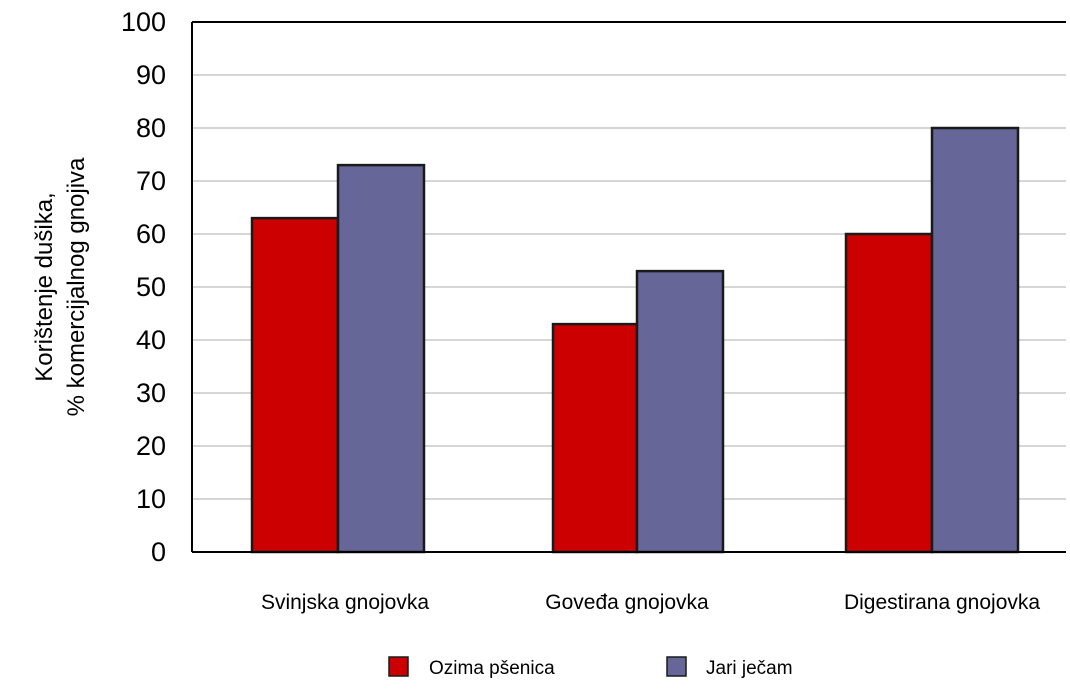 The width and height of the screenshot is (1070, 689). What do you see at coordinates (151, 128) in the screenshot?
I see `y-tick-label: 80` at bounding box center [151, 128].